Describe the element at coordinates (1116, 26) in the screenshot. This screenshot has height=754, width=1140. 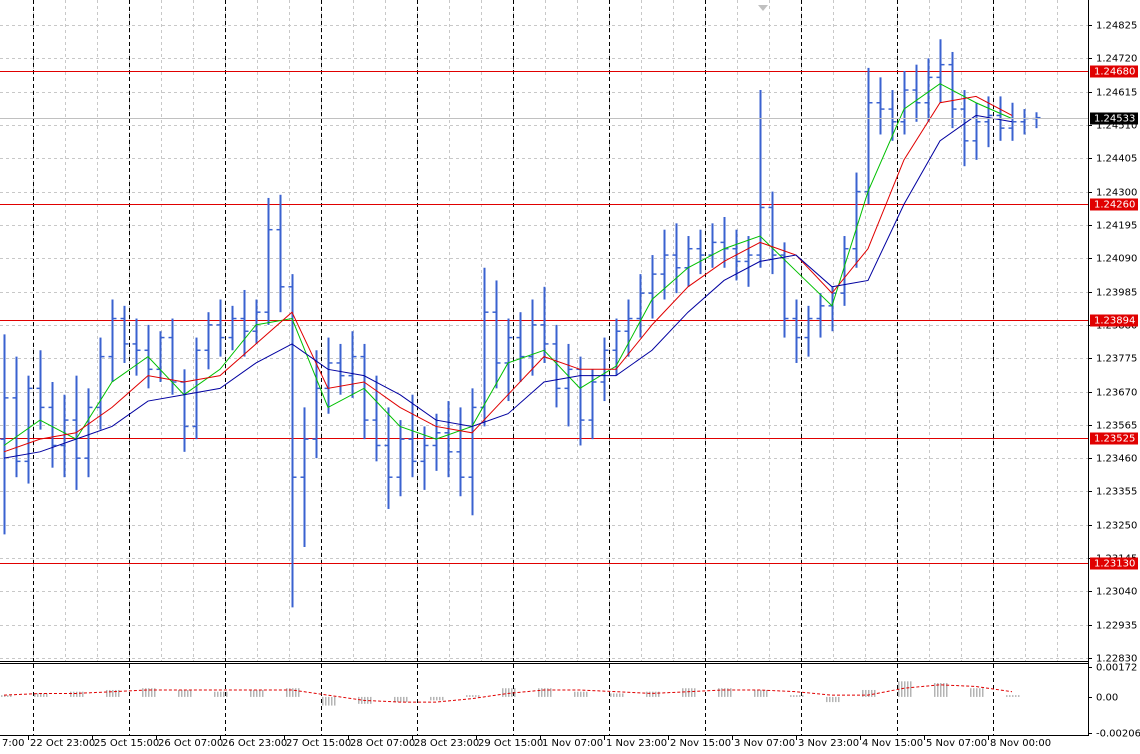
I see `y-tick-label: 1.24825` at that location.